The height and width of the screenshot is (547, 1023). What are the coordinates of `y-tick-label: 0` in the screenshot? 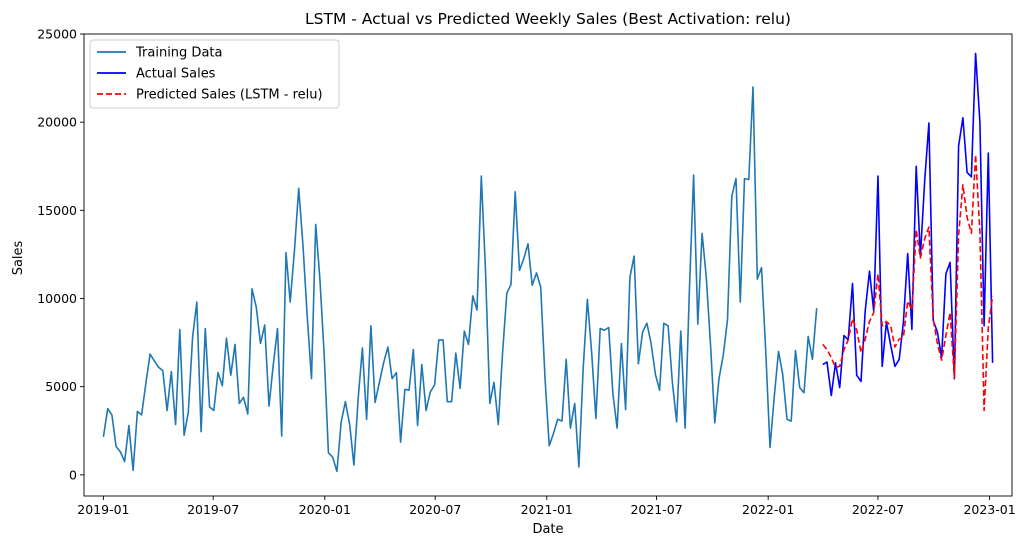 It's located at (73, 474).